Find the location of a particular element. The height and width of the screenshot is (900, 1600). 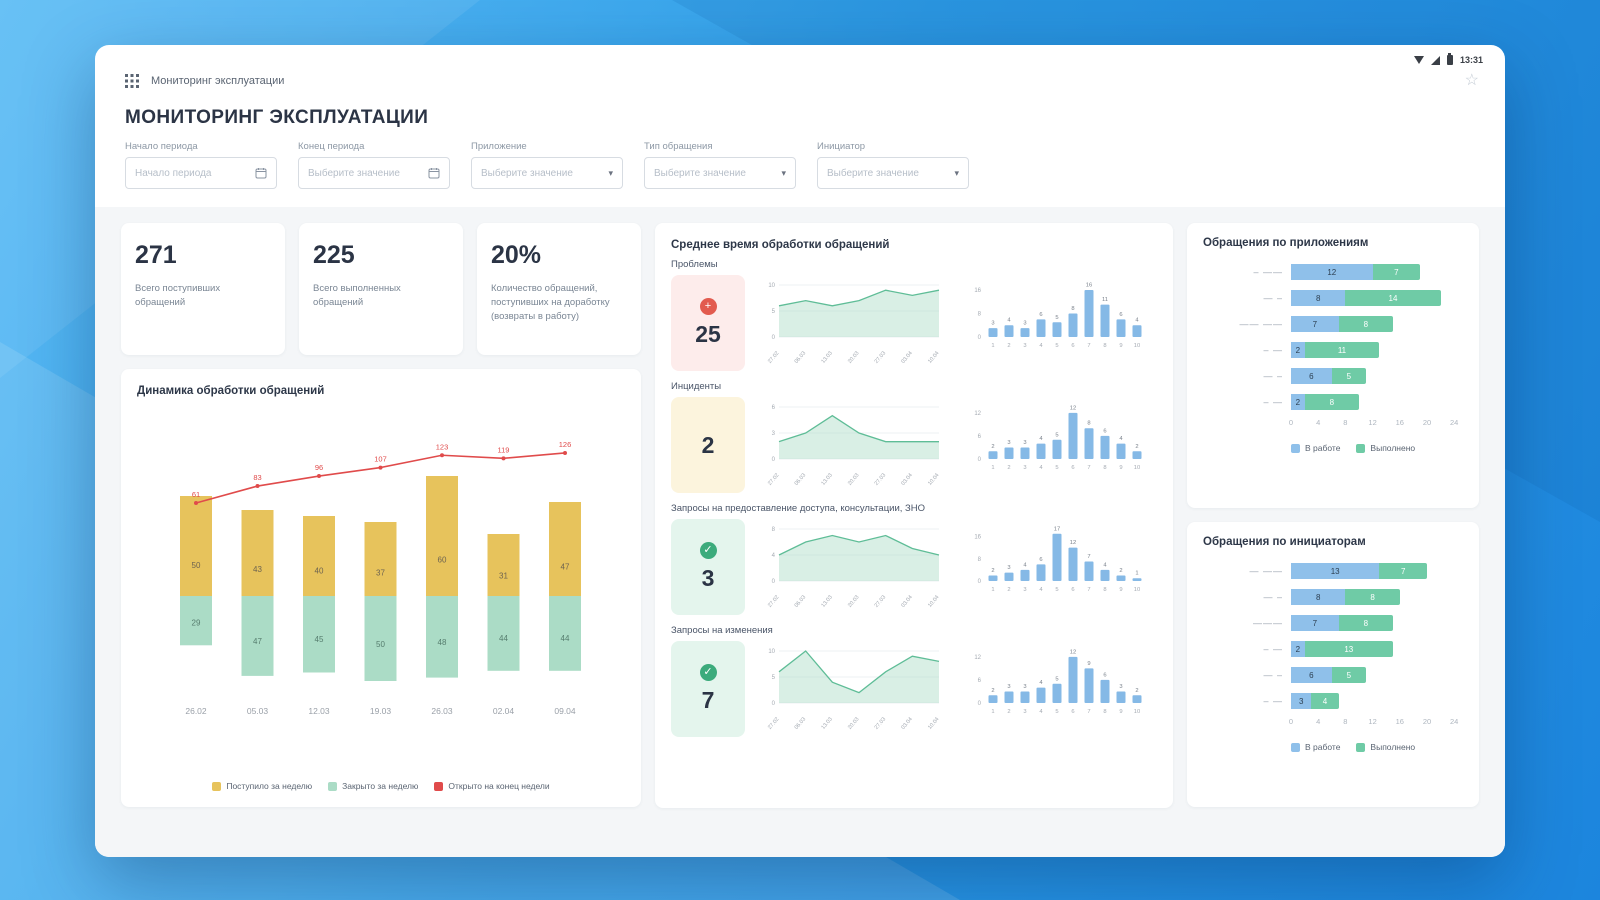

legend-item: Поступило за неделю is located at coordinates (262, 786).